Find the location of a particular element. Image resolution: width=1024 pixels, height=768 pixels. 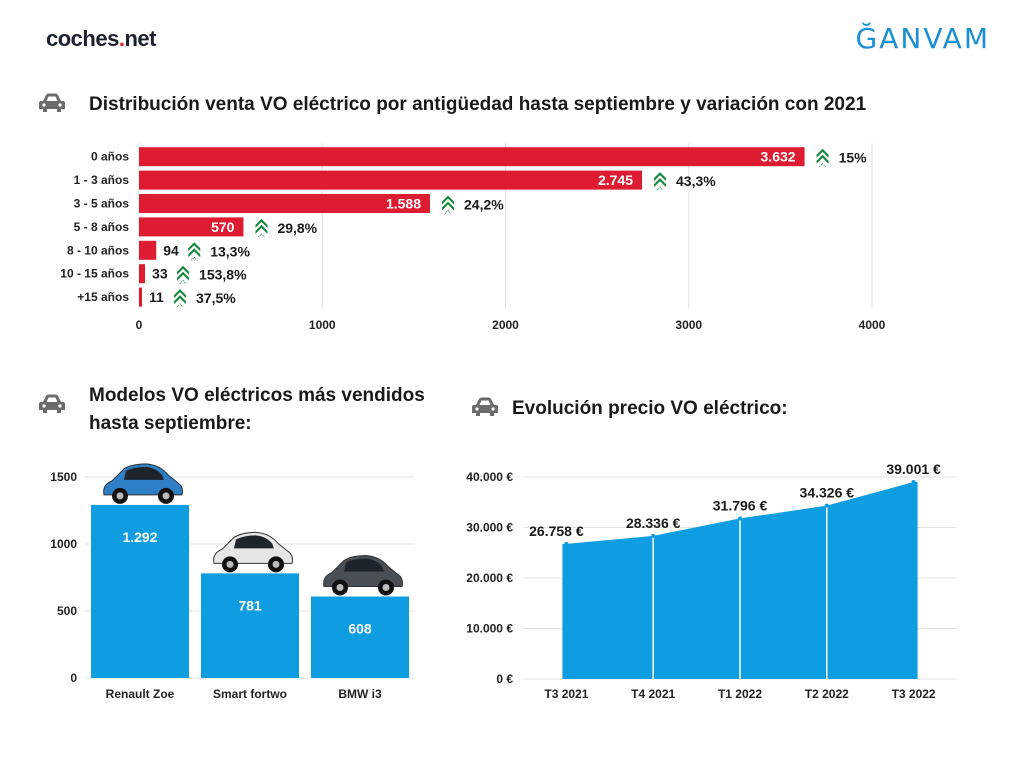

variation-label: 153,8% is located at coordinates (223, 275).